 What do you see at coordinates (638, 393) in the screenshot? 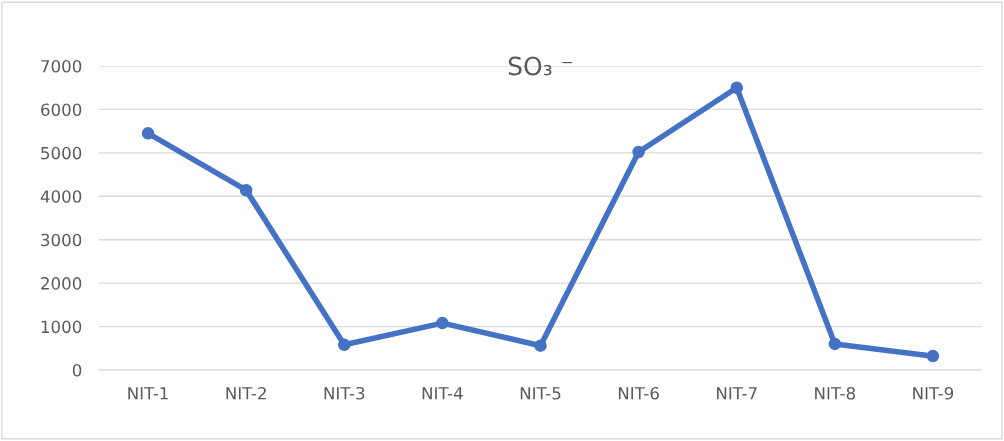
I see `x-tick-label: NIT-6` at bounding box center [638, 393].